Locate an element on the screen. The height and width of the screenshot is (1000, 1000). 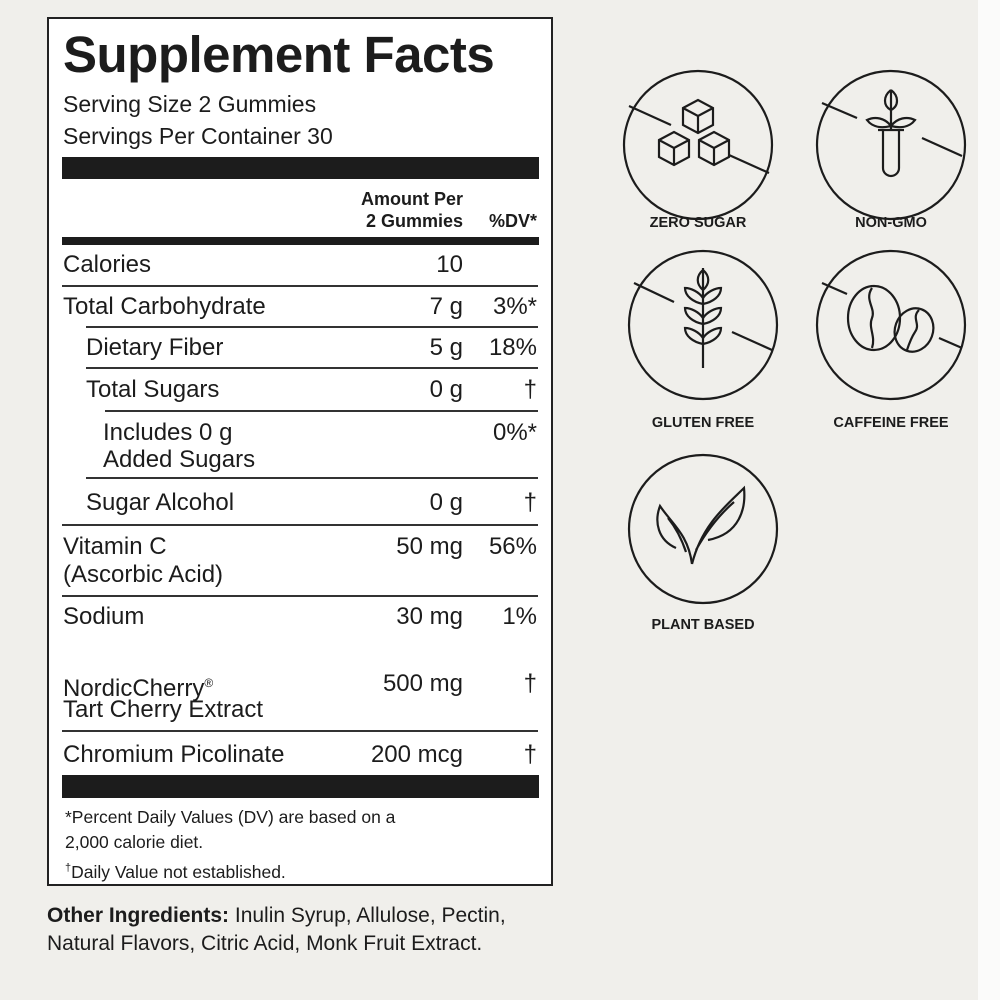
row-total-sugars-name: Total Sugars is located at coordinates (153, 389).